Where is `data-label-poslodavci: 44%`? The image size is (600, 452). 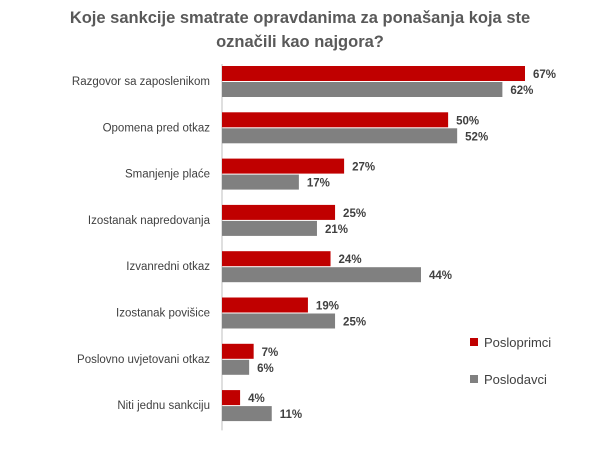
data-label-poslodavci: 44% is located at coordinates (440, 276).